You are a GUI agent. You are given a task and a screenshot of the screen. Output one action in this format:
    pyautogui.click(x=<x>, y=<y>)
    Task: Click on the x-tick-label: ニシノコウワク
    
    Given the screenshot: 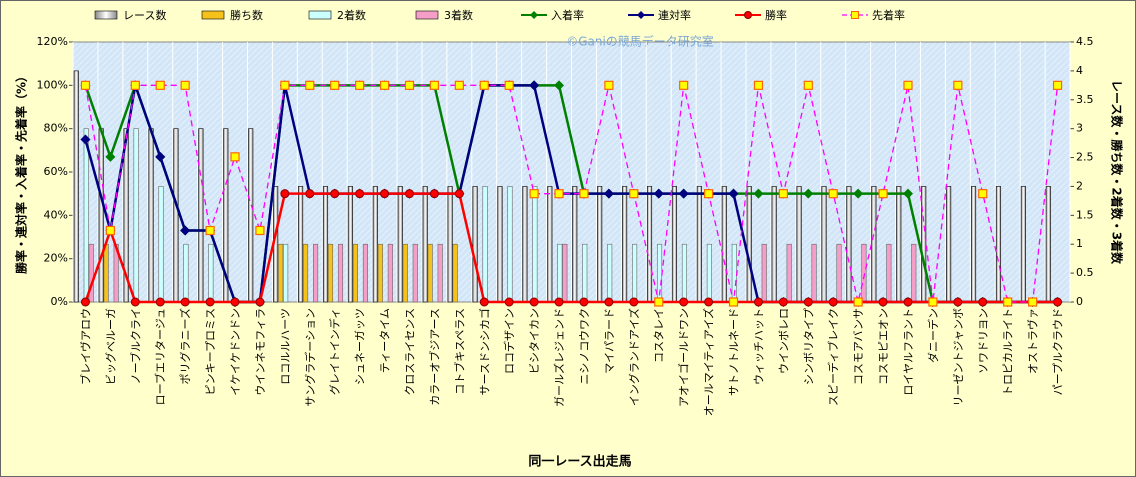 What is the action you would take?
    pyautogui.click(x=584, y=346)
    